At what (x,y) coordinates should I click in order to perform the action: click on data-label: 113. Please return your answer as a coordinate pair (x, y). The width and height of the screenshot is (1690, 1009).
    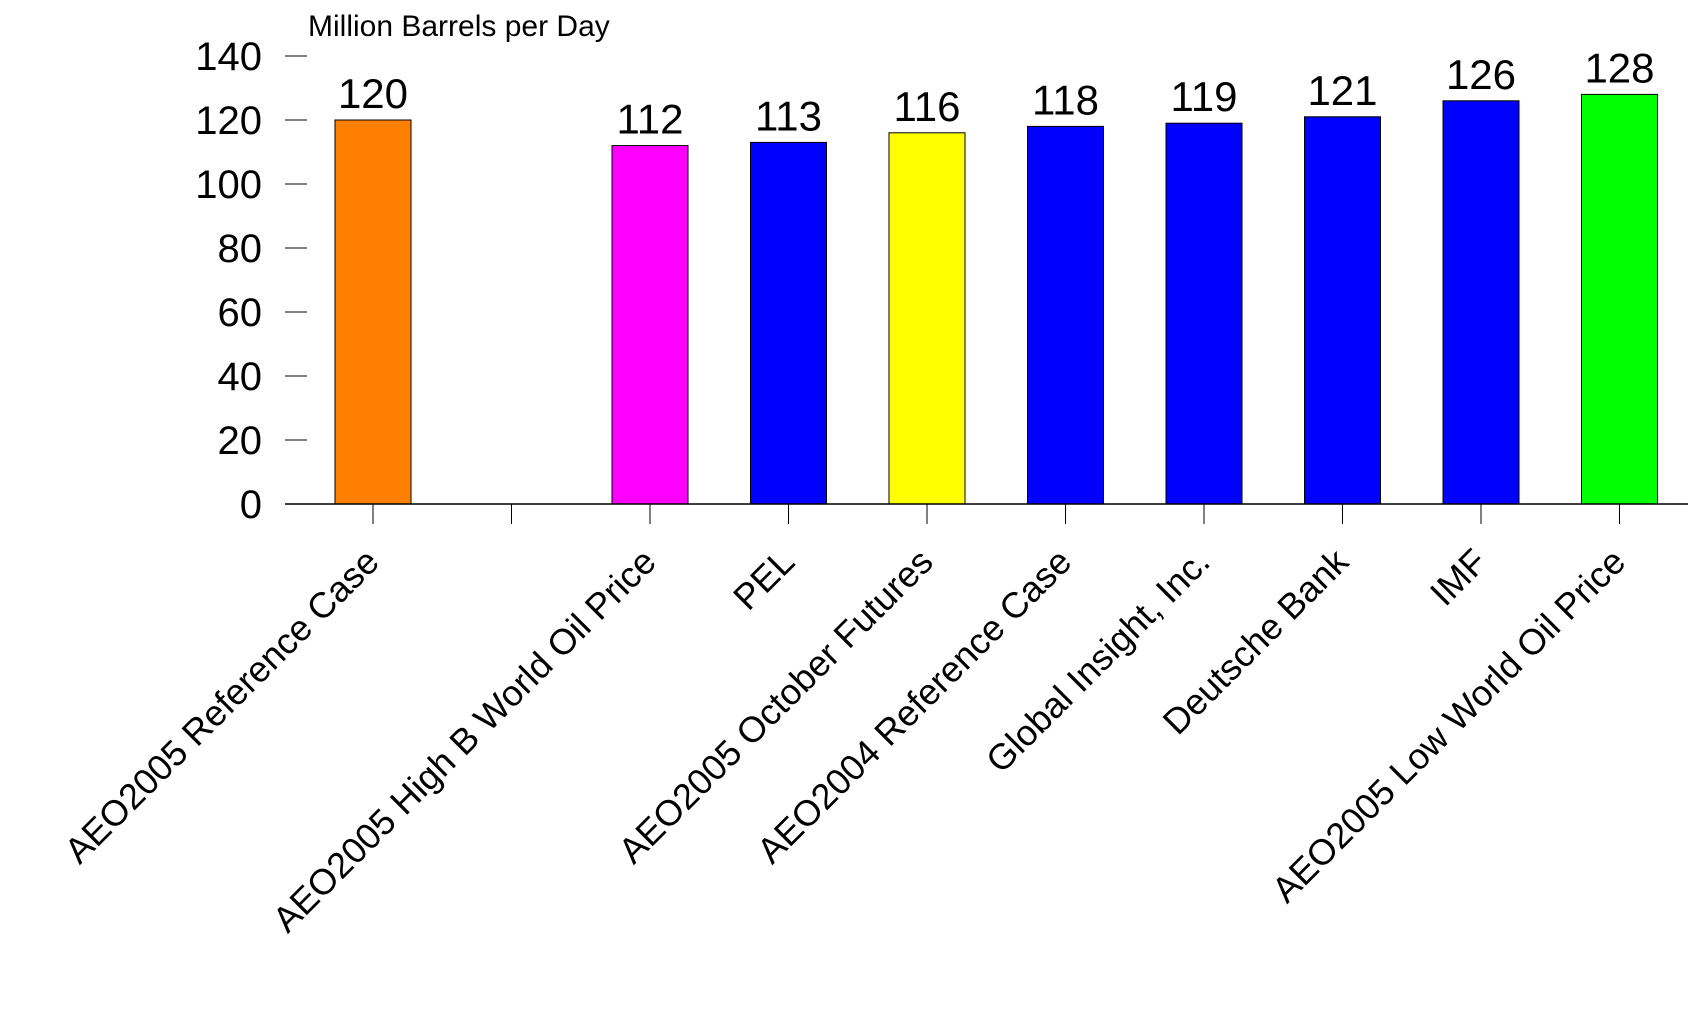
    Looking at the image, I should click on (788, 115).